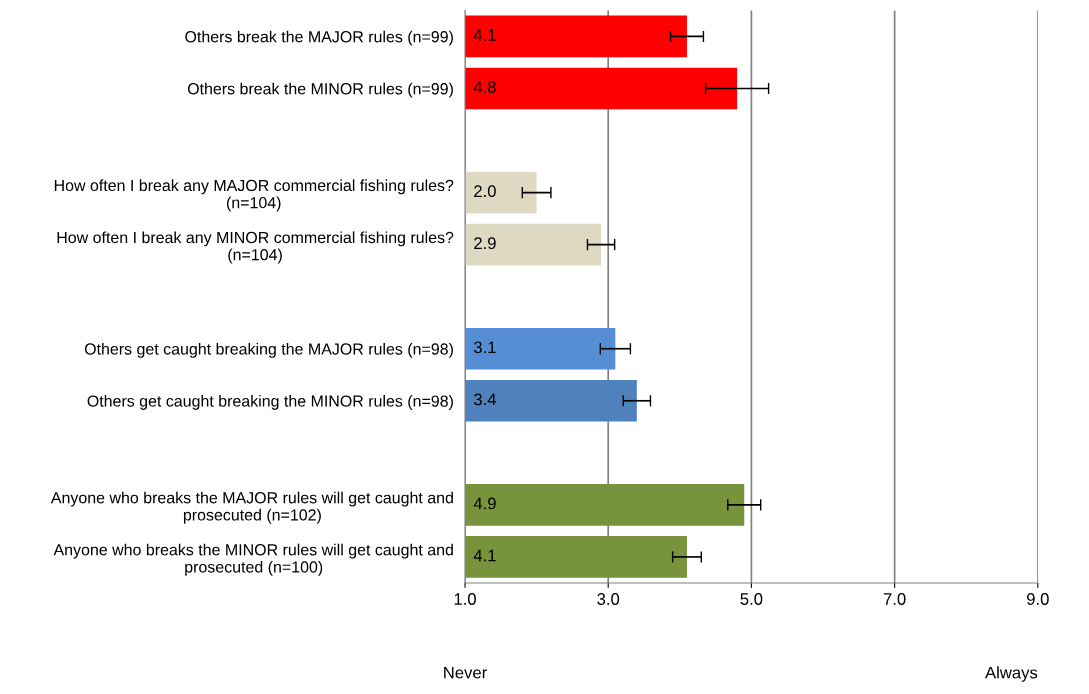  I want to click on y-tick-label: Others break the MAJOR rules (n=99), so click(319, 38).